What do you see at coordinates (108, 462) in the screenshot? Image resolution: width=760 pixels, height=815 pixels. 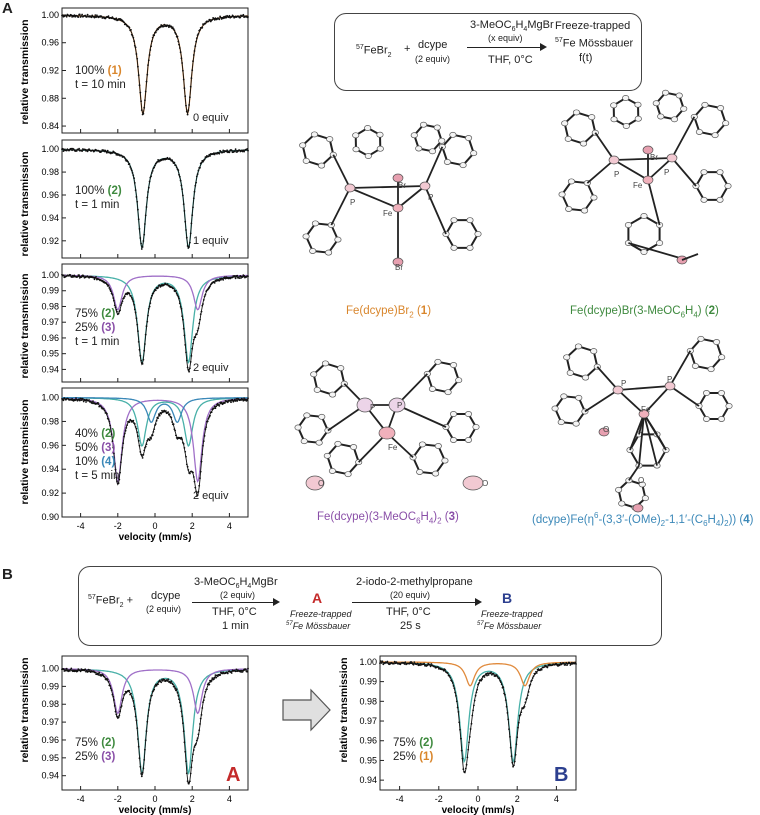 I see `species-id: (4)` at bounding box center [108, 462].